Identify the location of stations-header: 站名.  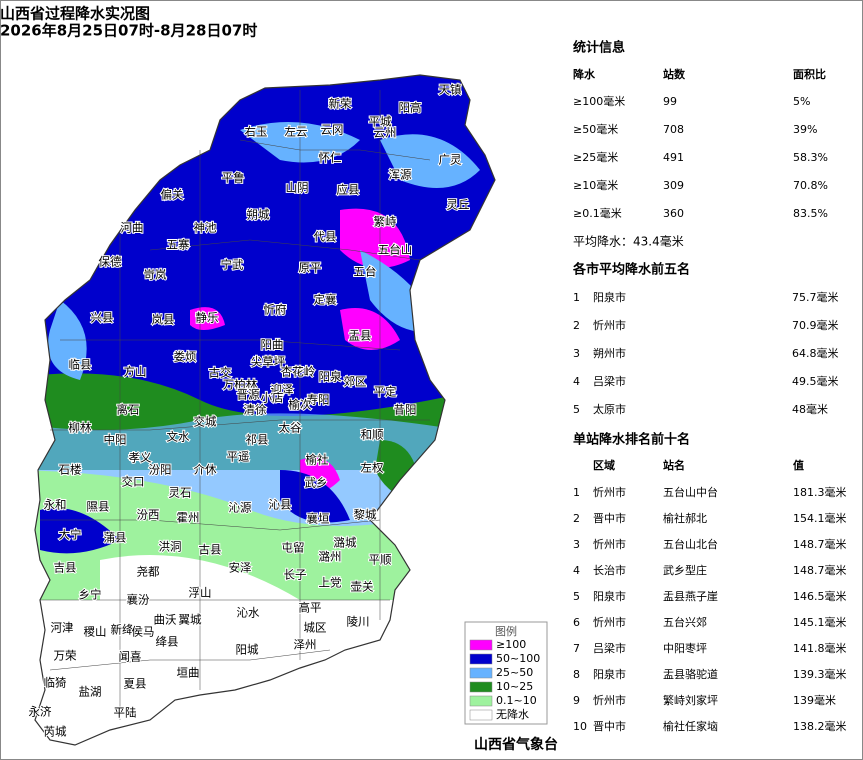
(674, 465).